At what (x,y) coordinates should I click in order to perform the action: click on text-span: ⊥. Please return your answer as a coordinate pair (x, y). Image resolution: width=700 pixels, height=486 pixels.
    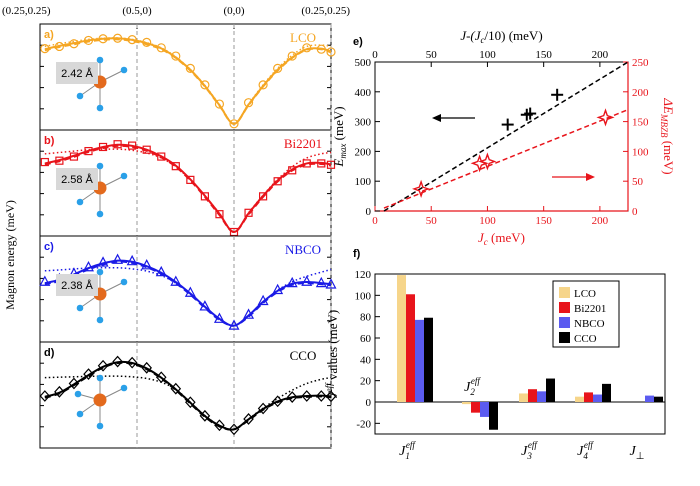
    Looking at the image, I should click on (640, 456).